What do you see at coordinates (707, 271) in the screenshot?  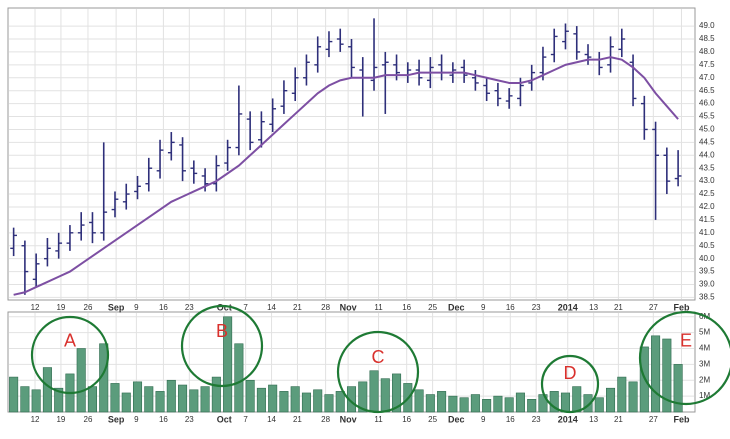 I see `y-tick-label: 39.5` at bounding box center [707, 271].